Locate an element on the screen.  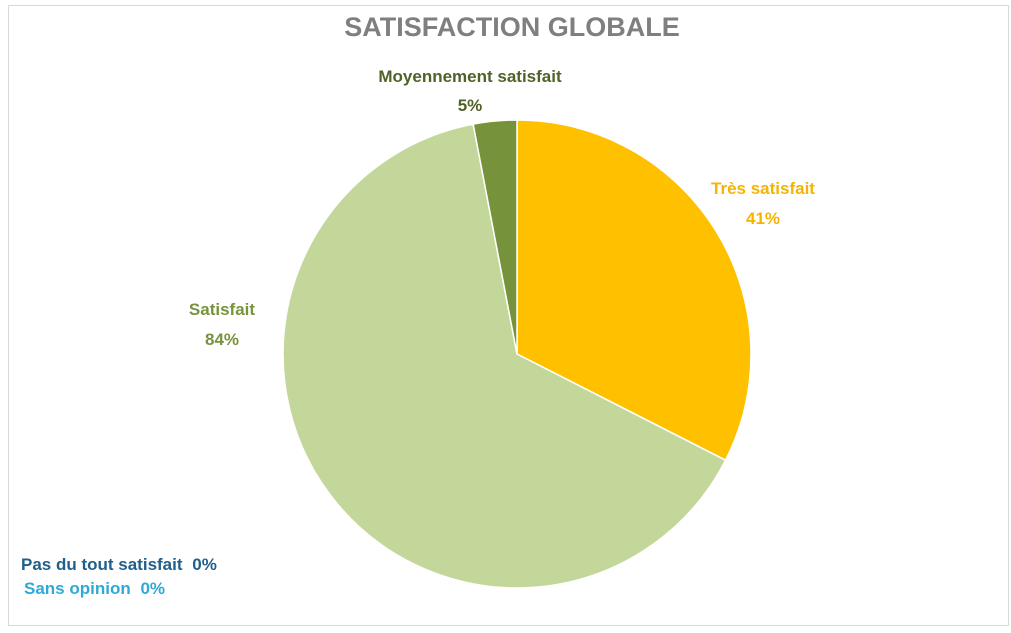
slice-value-satisfait: 84% is located at coordinates (222, 339).